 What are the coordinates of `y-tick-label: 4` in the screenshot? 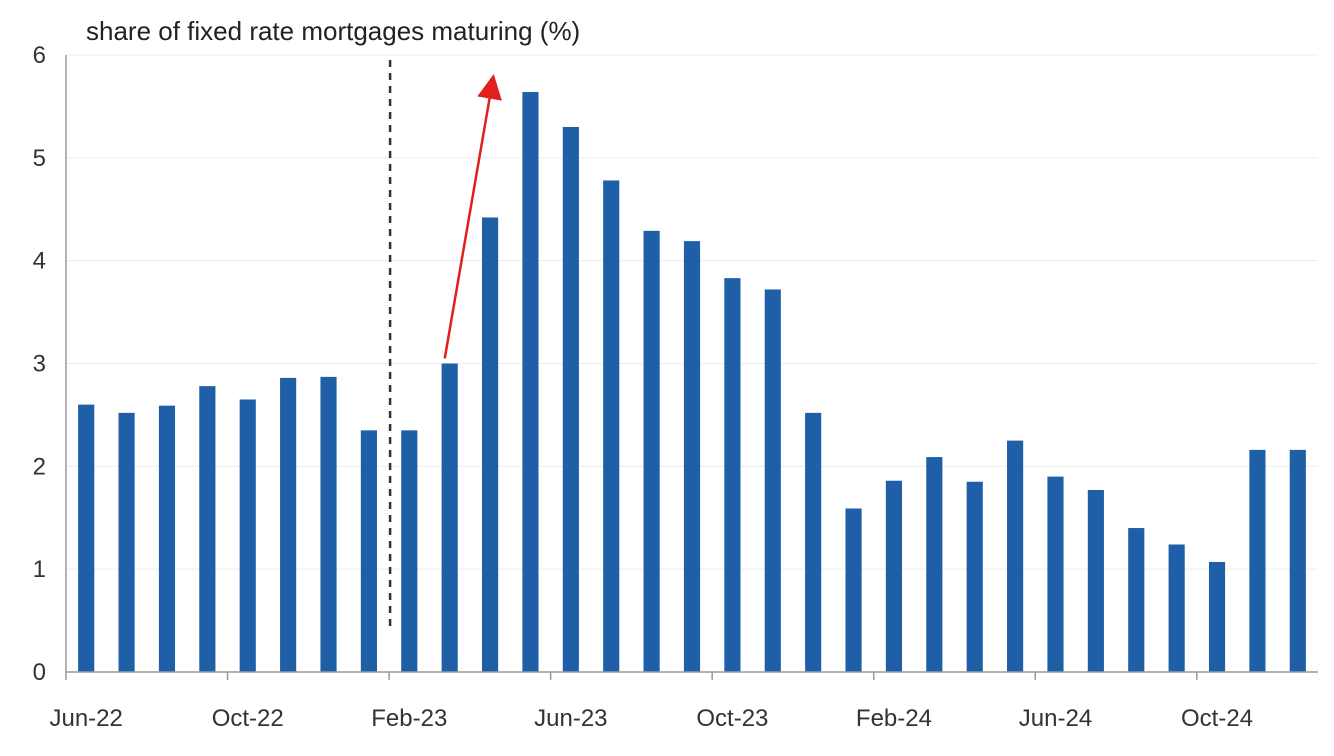 It's located at (39, 261).